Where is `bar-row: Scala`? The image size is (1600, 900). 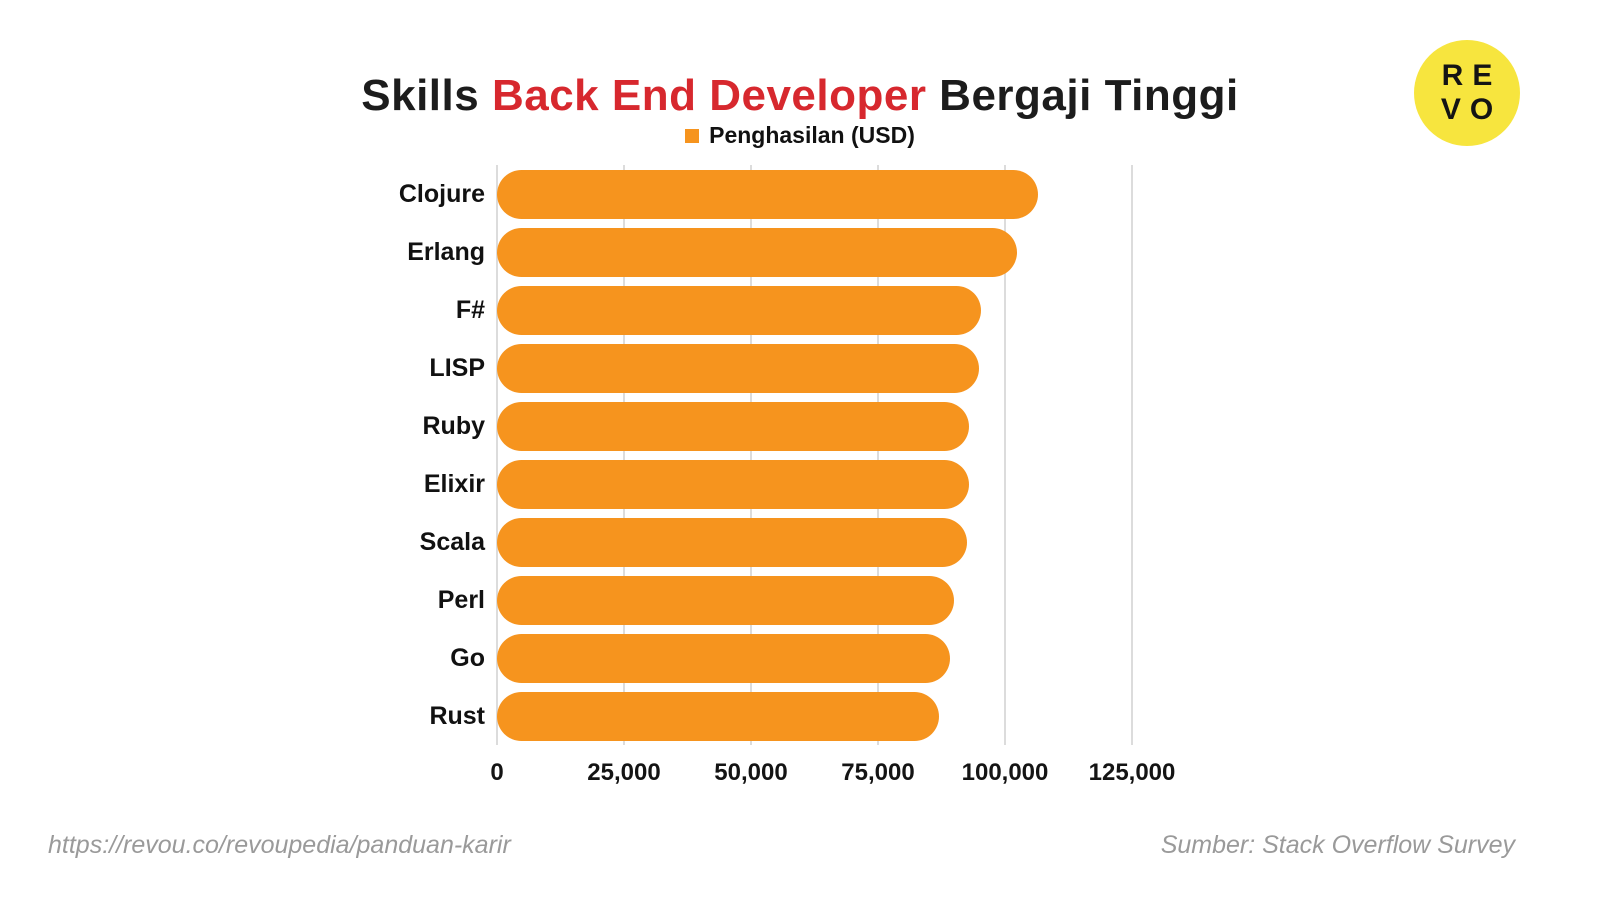
bar-row: Scala is located at coordinates (740, 542).